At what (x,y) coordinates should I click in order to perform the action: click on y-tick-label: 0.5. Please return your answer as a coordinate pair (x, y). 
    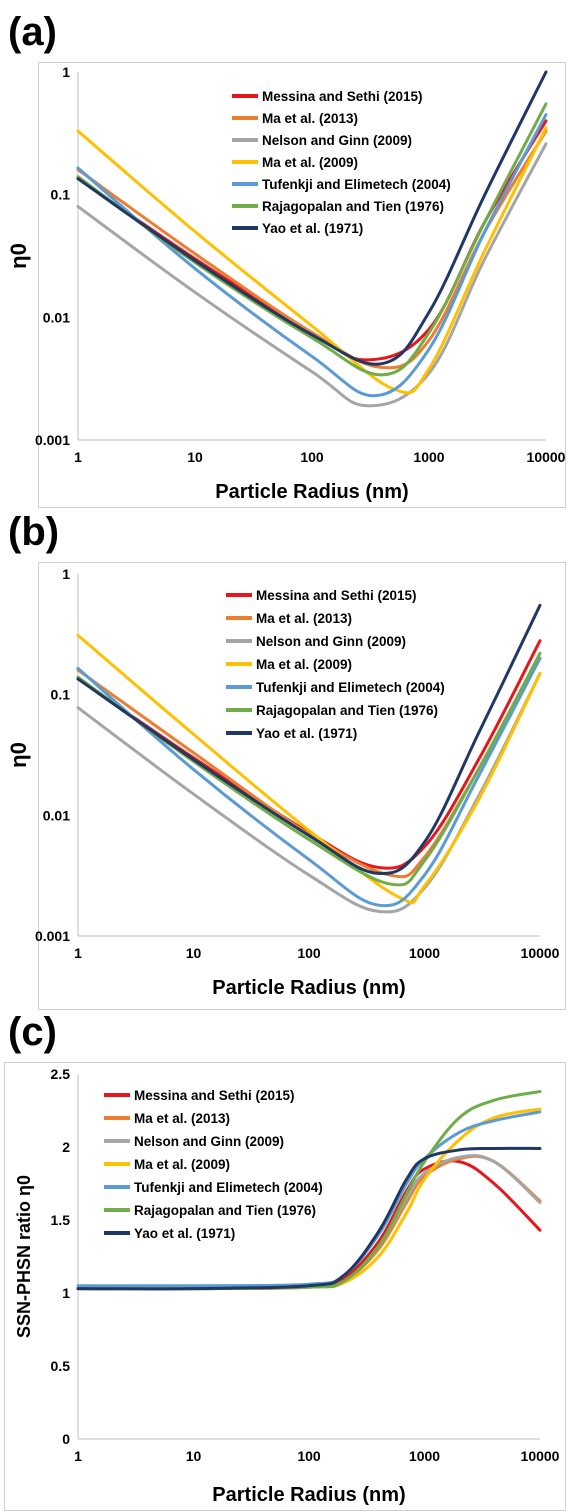
    Looking at the image, I should click on (61, 1366).